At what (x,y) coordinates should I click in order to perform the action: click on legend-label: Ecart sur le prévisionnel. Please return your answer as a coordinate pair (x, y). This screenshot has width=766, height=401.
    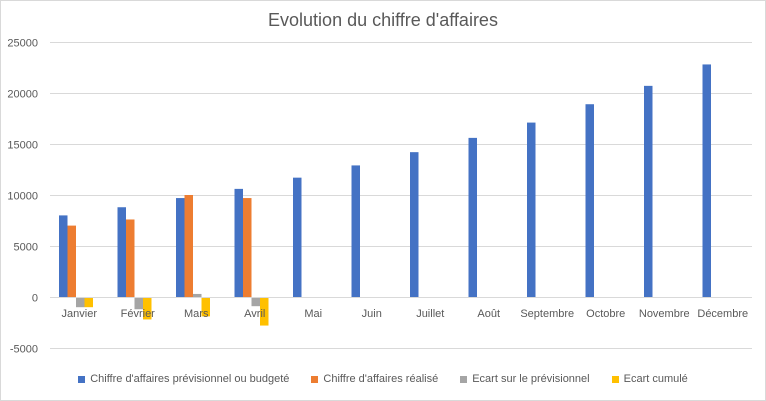
    Looking at the image, I should click on (531, 379).